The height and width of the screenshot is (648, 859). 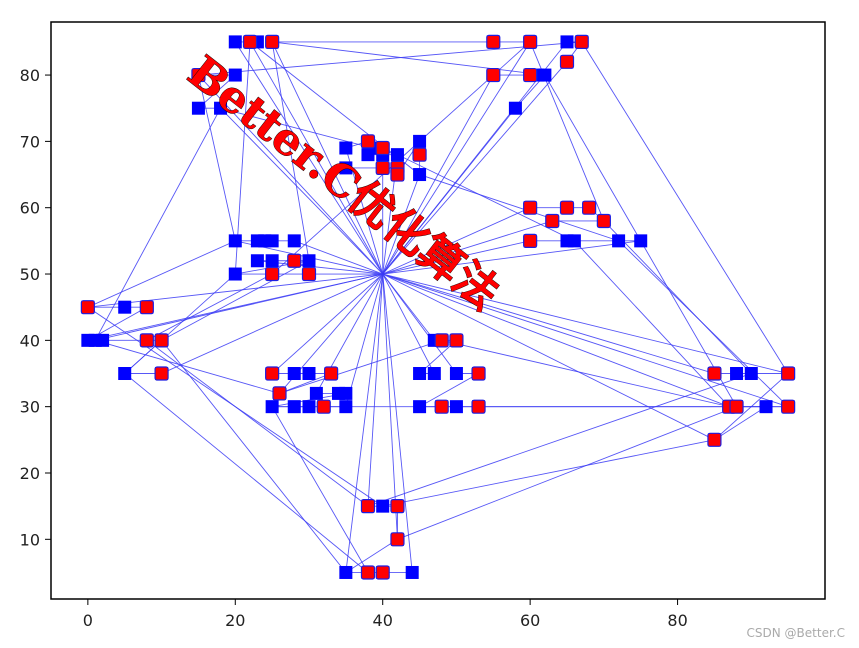 What do you see at coordinates (235, 620) in the screenshot?
I see `x-tick-label-20: 20` at bounding box center [235, 620].